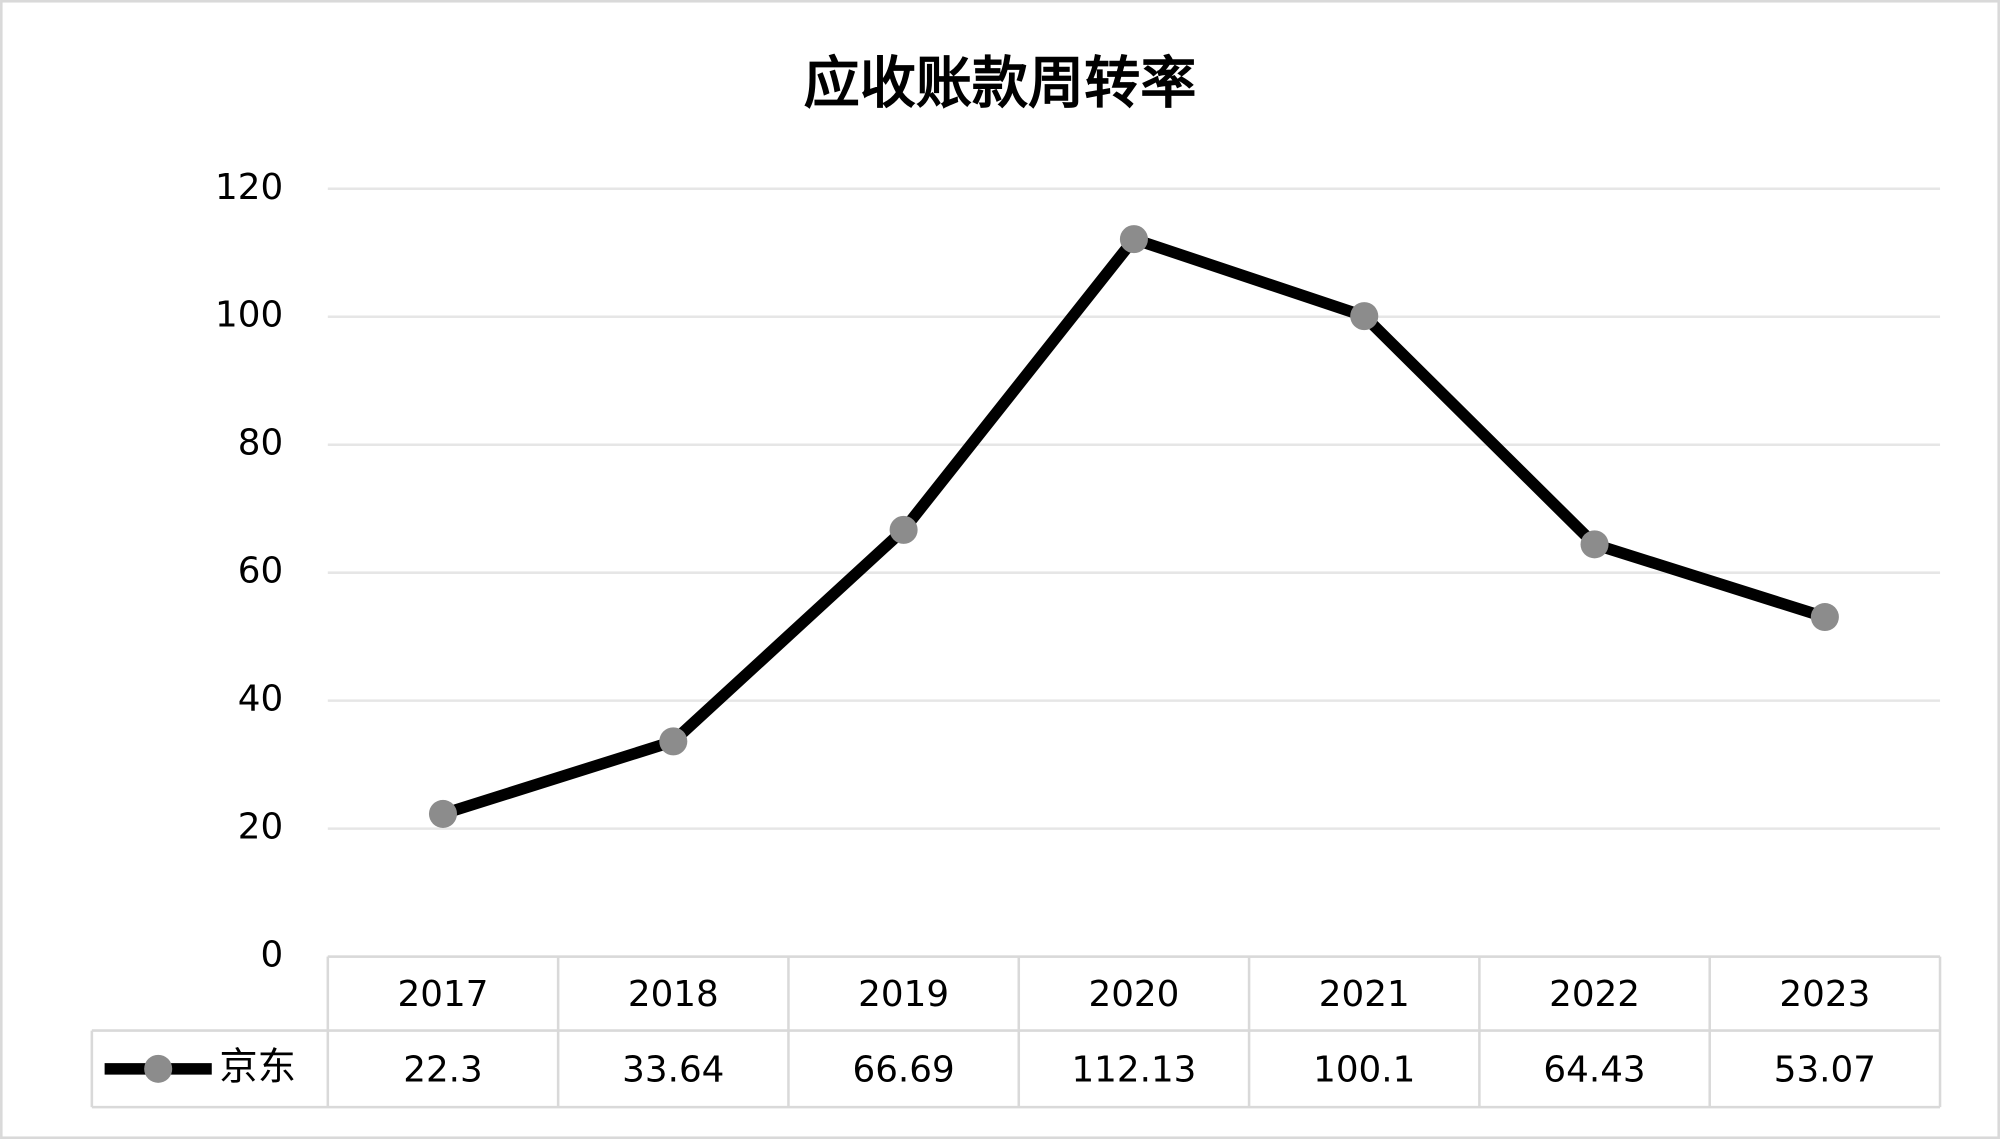 The height and width of the screenshot is (1139, 2000). What do you see at coordinates (249, 187) in the screenshot?
I see `y-tick-label: 120` at bounding box center [249, 187].